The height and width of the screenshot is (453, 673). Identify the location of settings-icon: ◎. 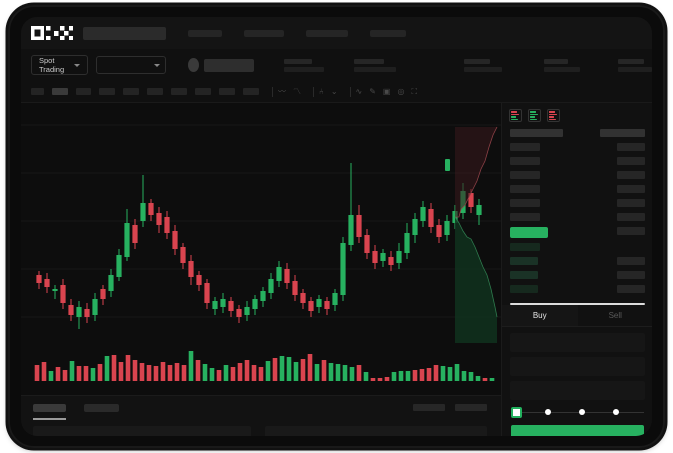
(401, 91).